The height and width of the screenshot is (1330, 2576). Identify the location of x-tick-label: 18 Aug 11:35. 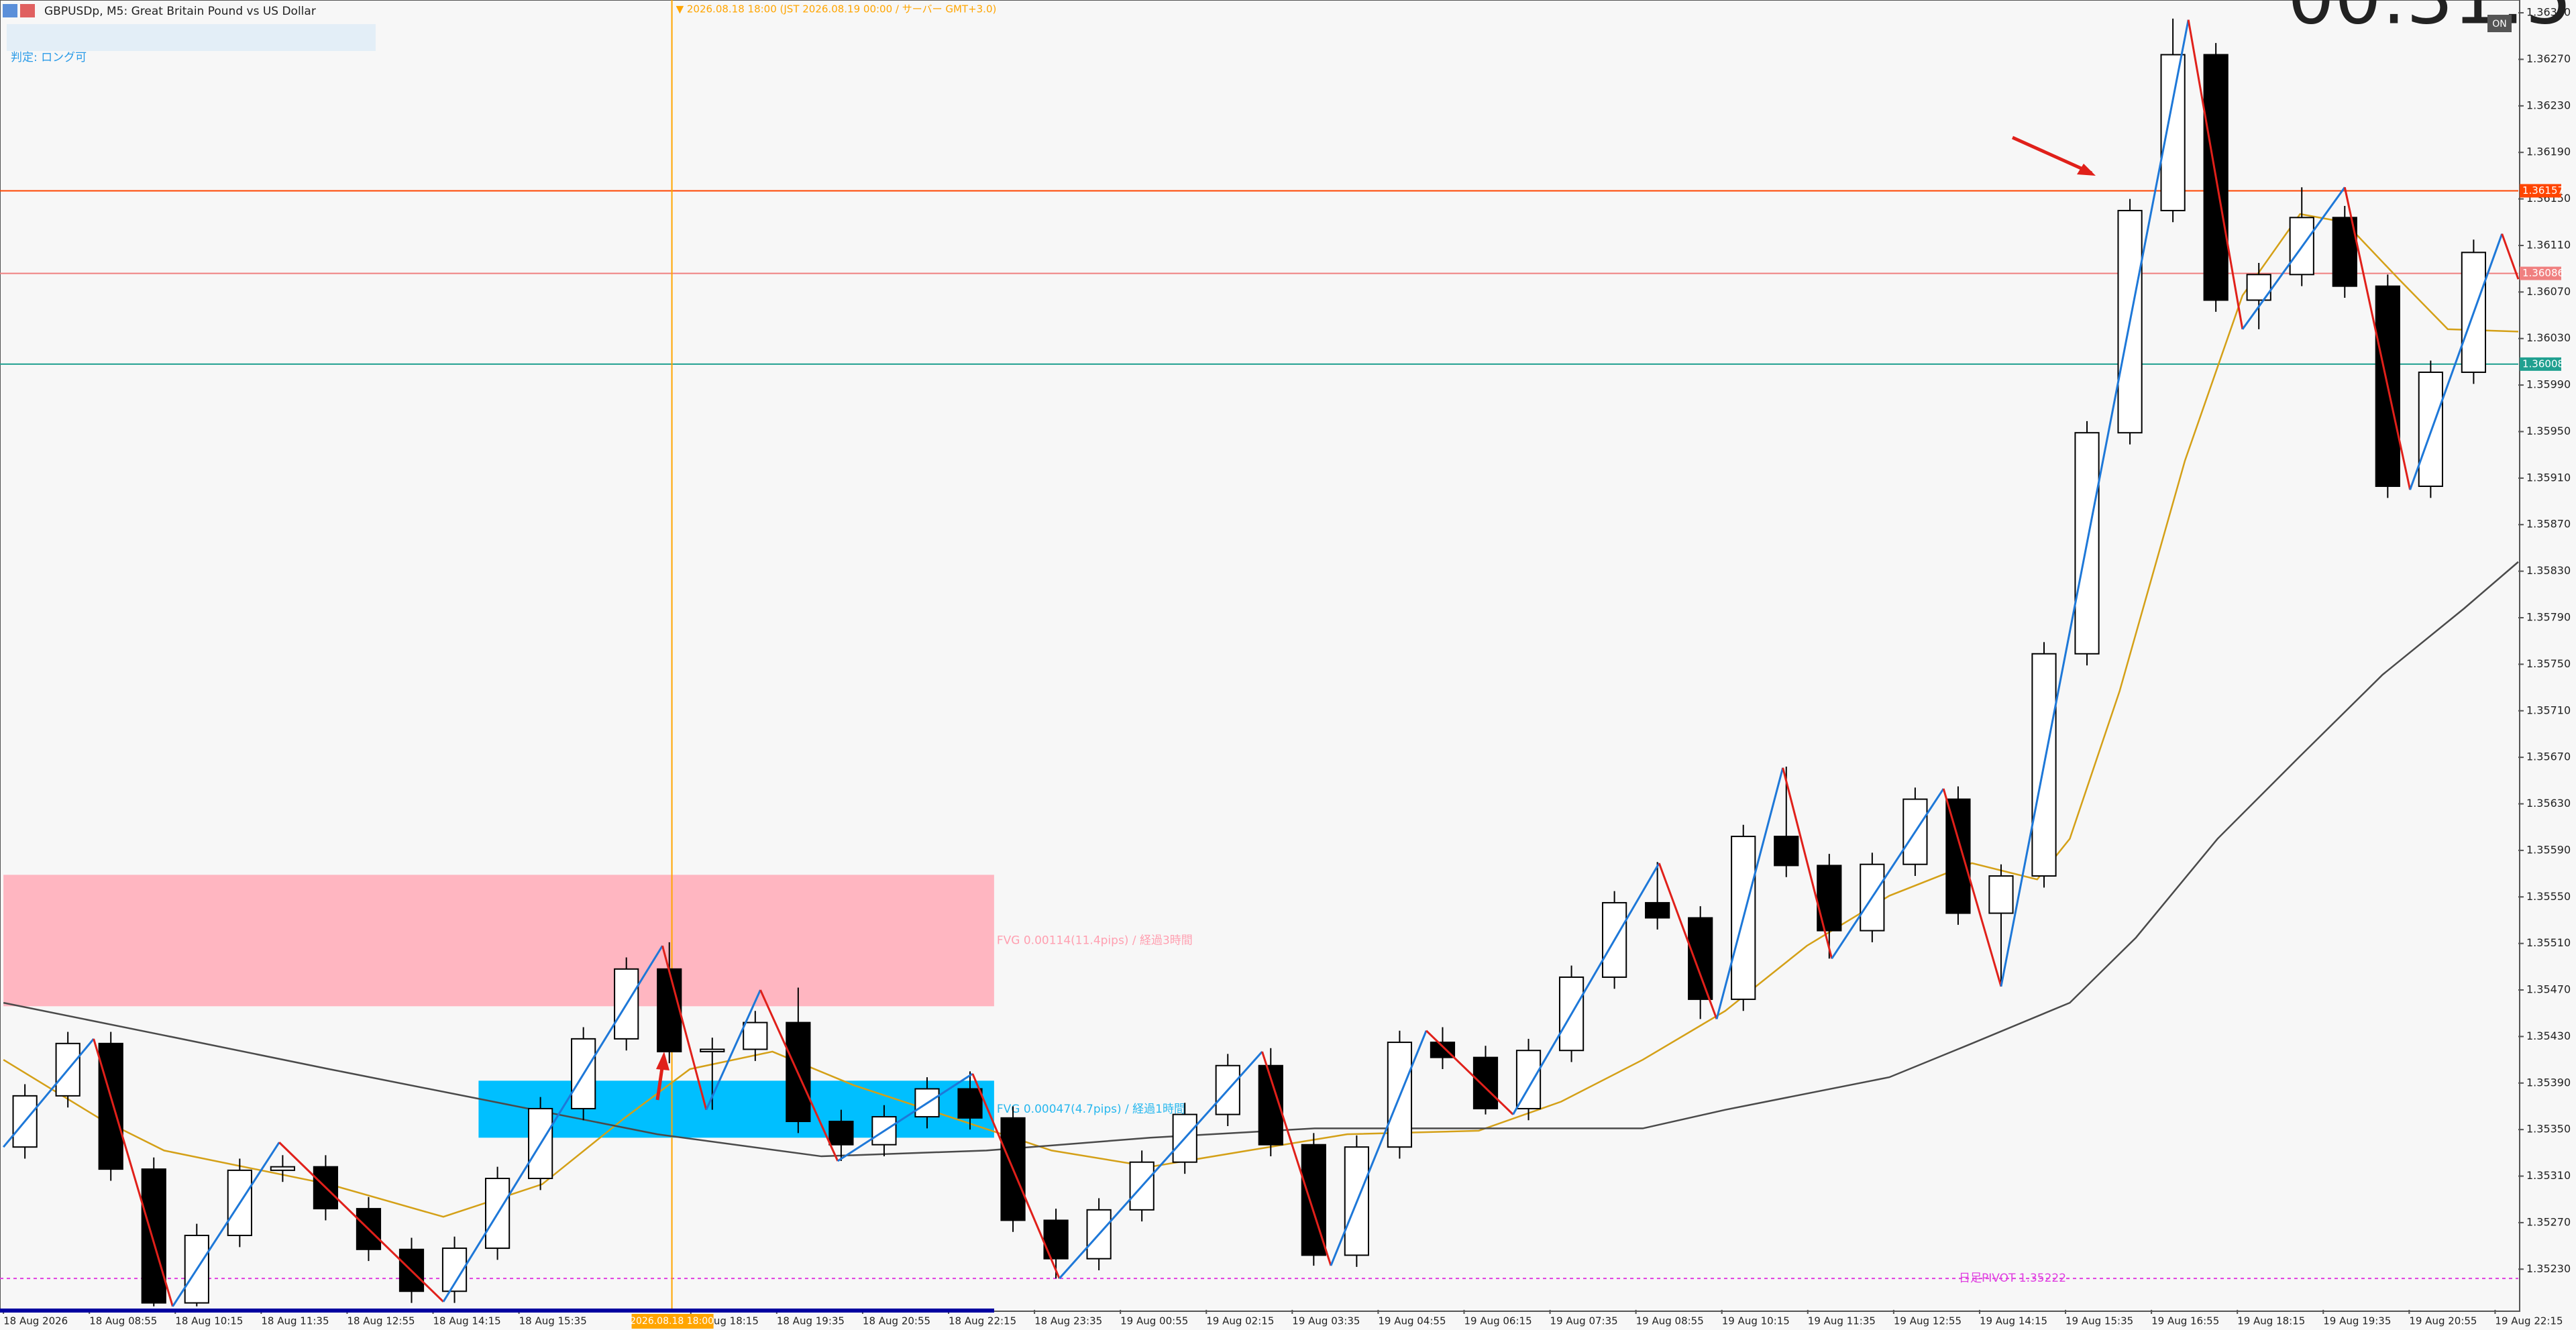
(295, 1321).